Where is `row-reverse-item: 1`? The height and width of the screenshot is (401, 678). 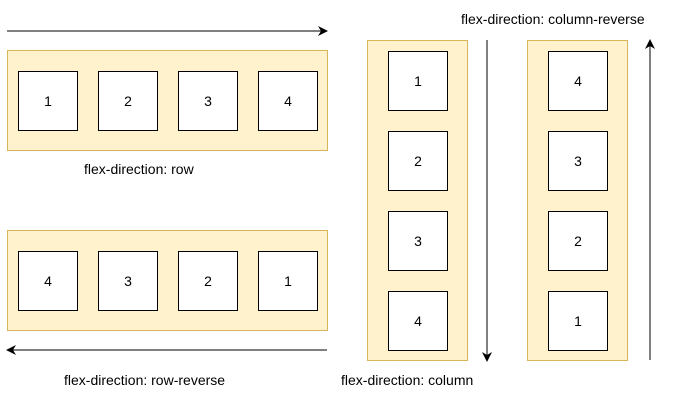
row-reverse-item: 1 is located at coordinates (288, 281).